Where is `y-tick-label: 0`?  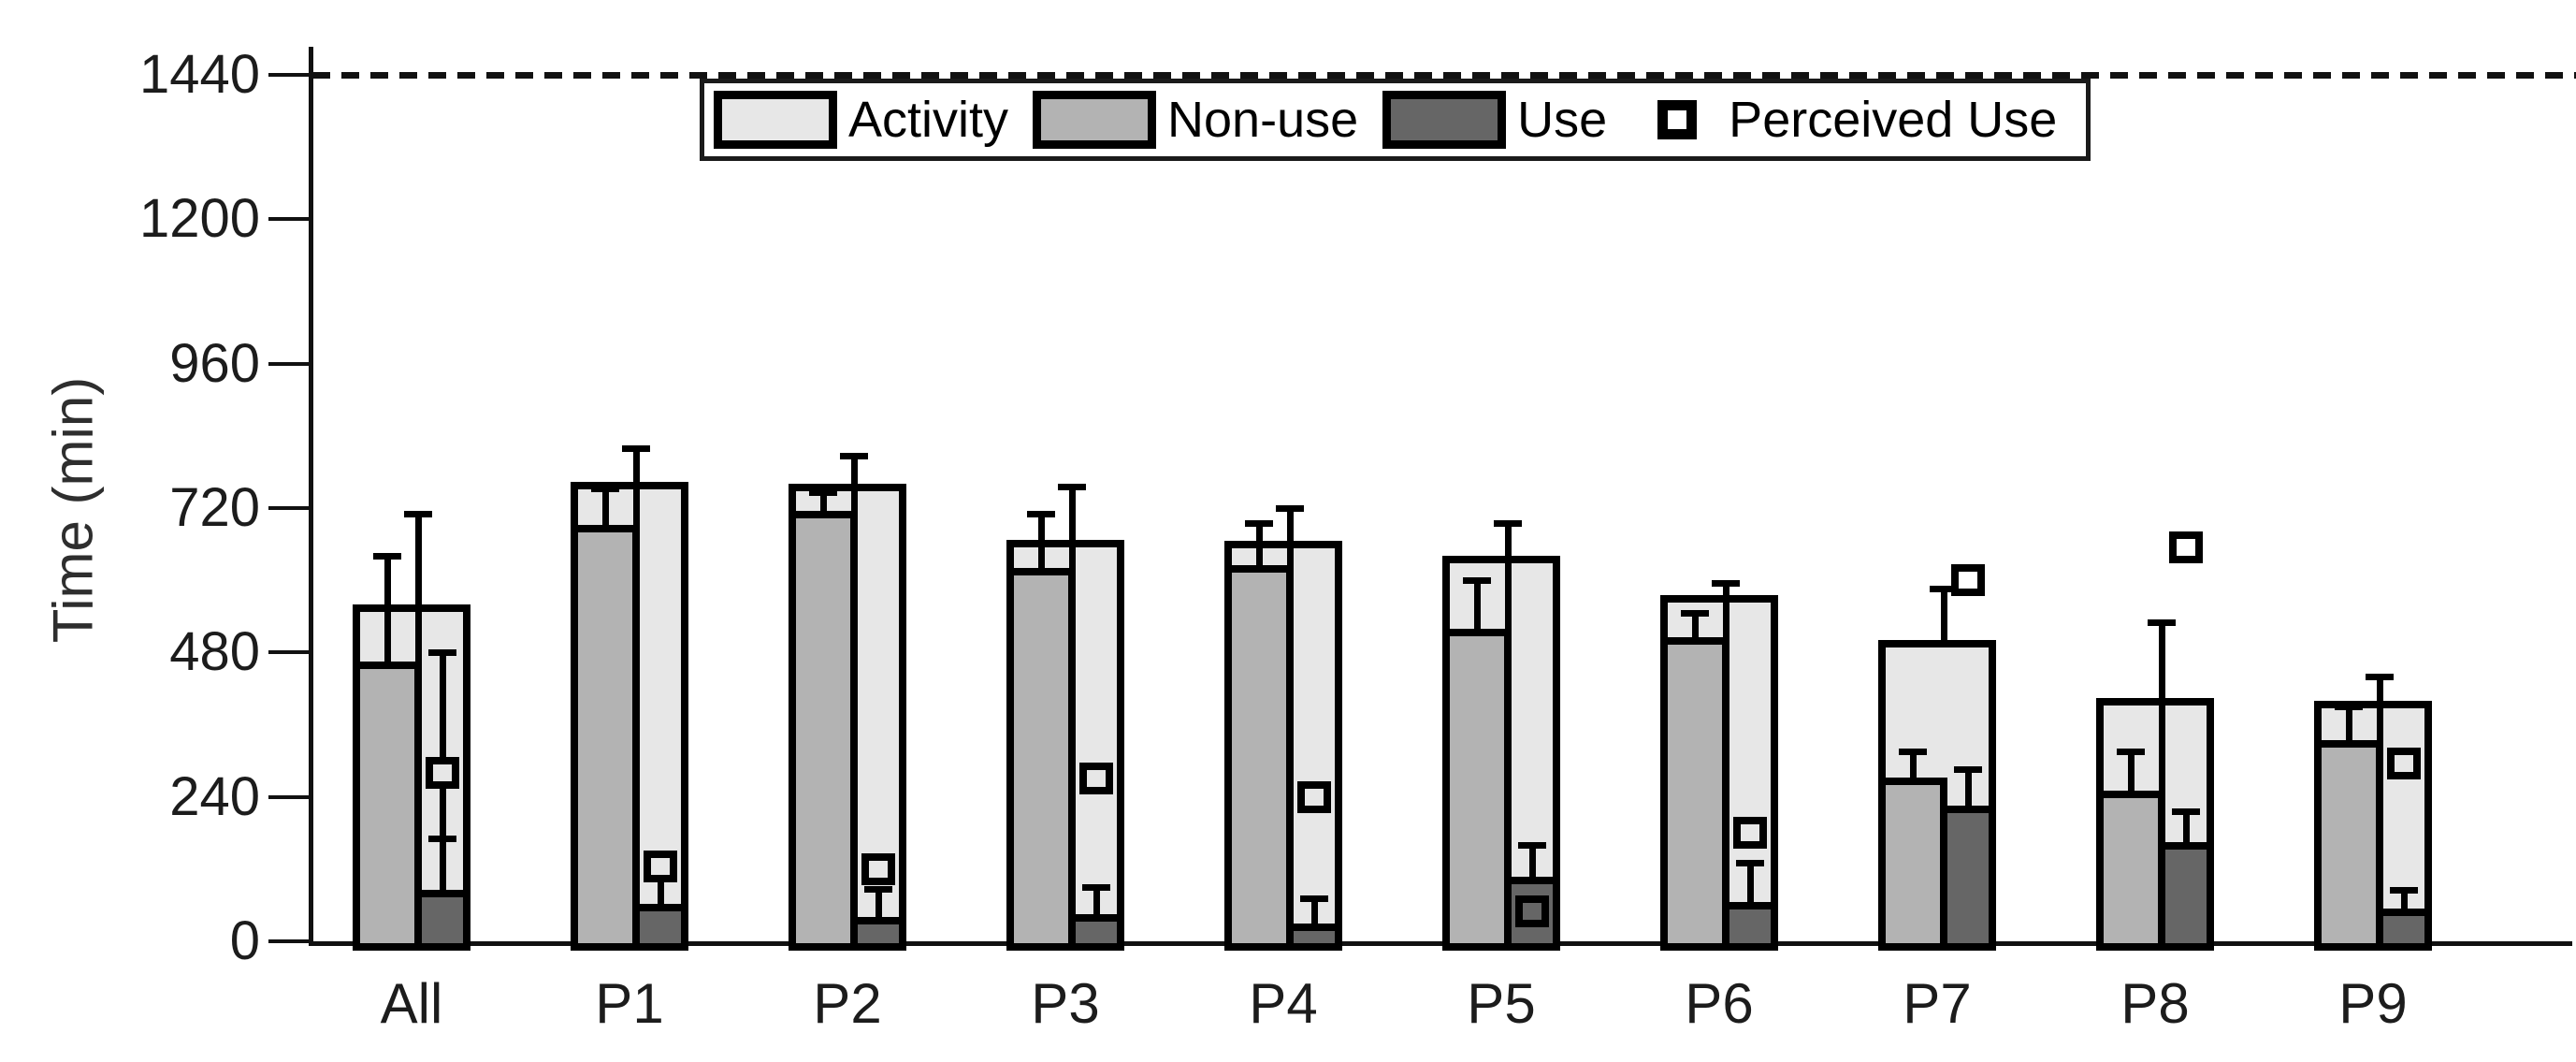 y-tick-label: 0 is located at coordinates (245, 940).